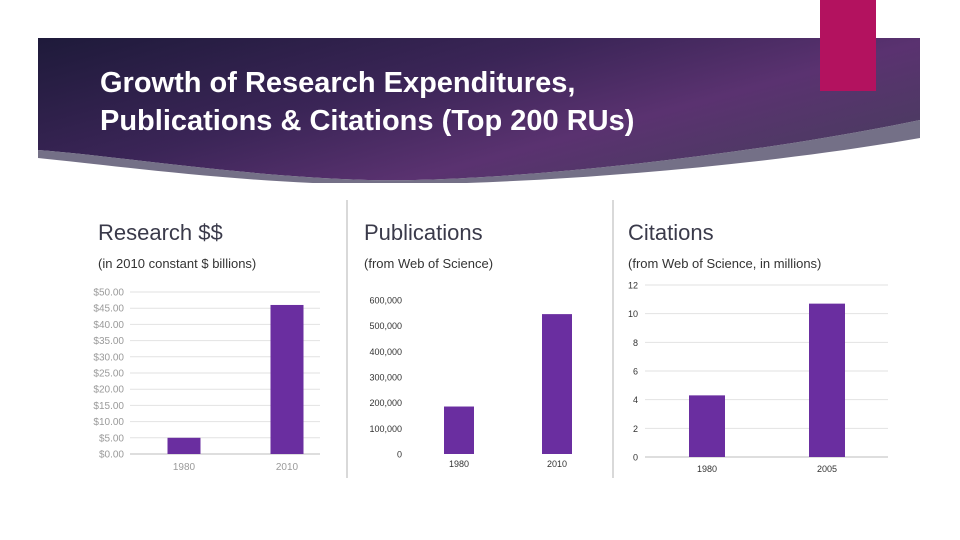  What do you see at coordinates (385, 352) in the screenshot?
I see `y-tick-label: 400,000` at bounding box center [385, 352].